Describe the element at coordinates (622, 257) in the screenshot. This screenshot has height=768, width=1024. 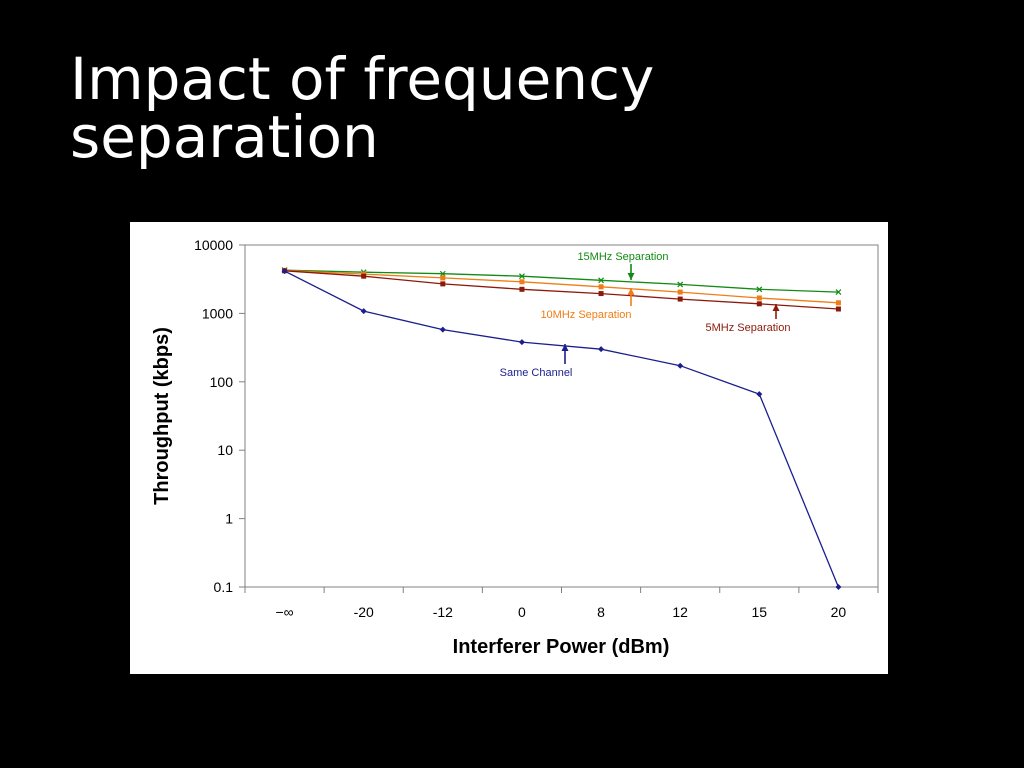
I see `annotation-label: 15MHz Separation` at that location.